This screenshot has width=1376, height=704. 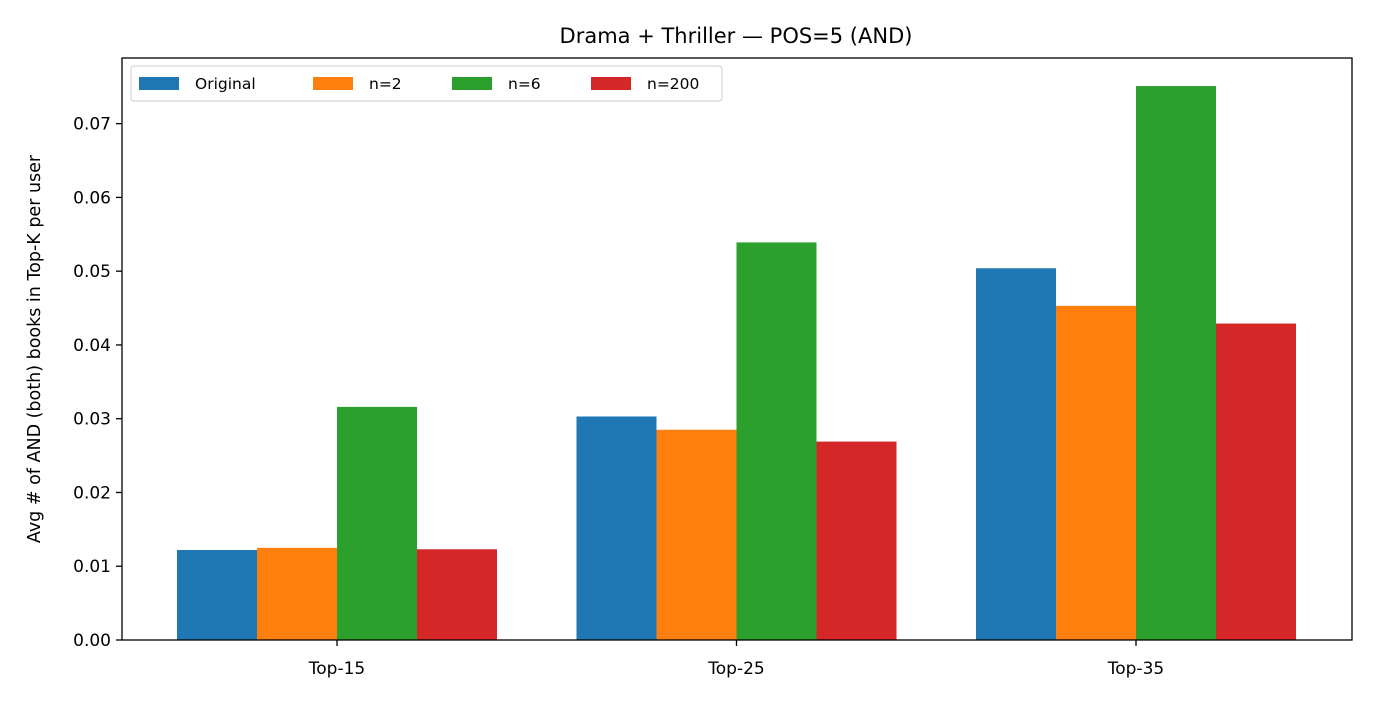 I want to click on y-tick-label: 0.01, so click(x=92, y=567).